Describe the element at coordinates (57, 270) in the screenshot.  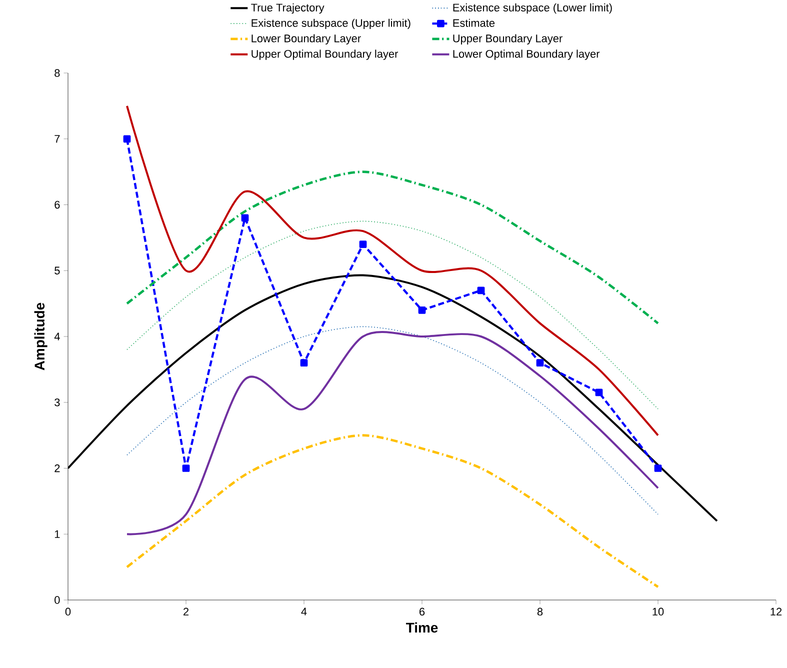
I see `y-tick-label: 5` at that location.